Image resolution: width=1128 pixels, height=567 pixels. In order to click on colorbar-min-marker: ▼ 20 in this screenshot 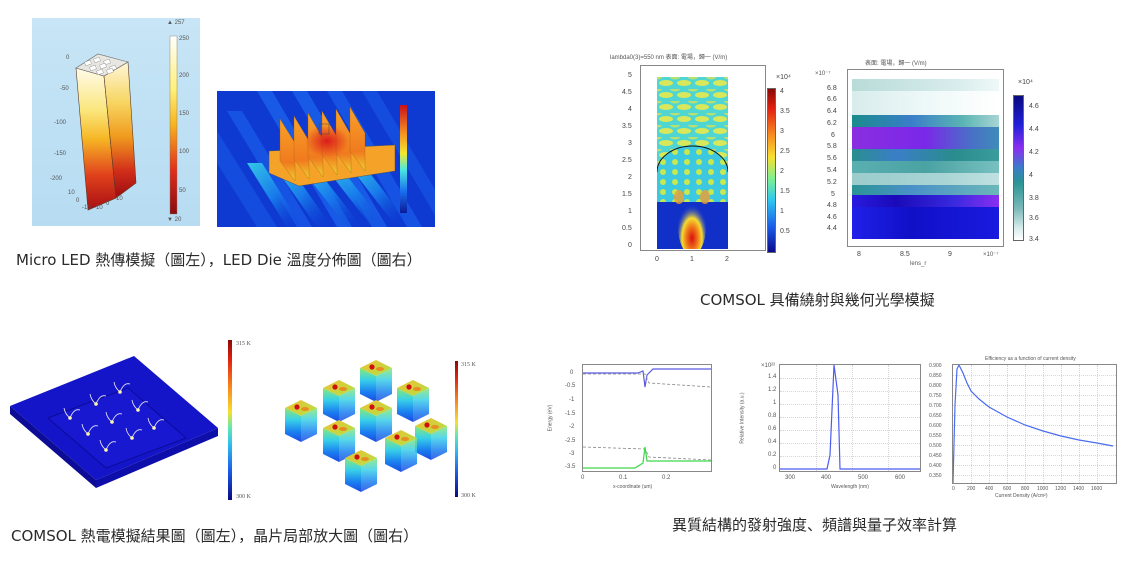, I will do `click(174, 220)`.